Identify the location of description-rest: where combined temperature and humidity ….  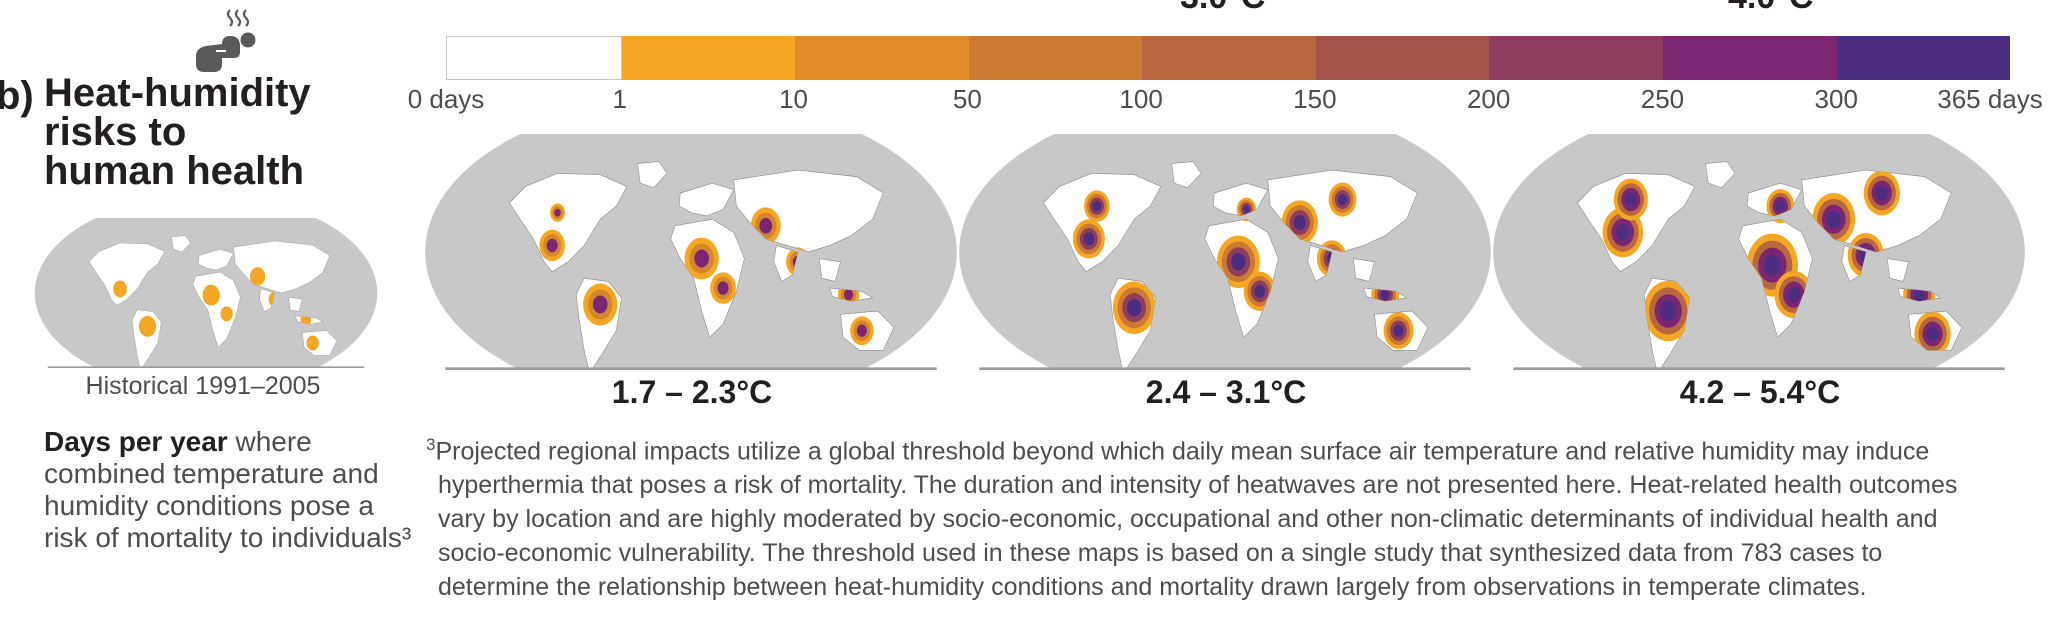
(228, 489).